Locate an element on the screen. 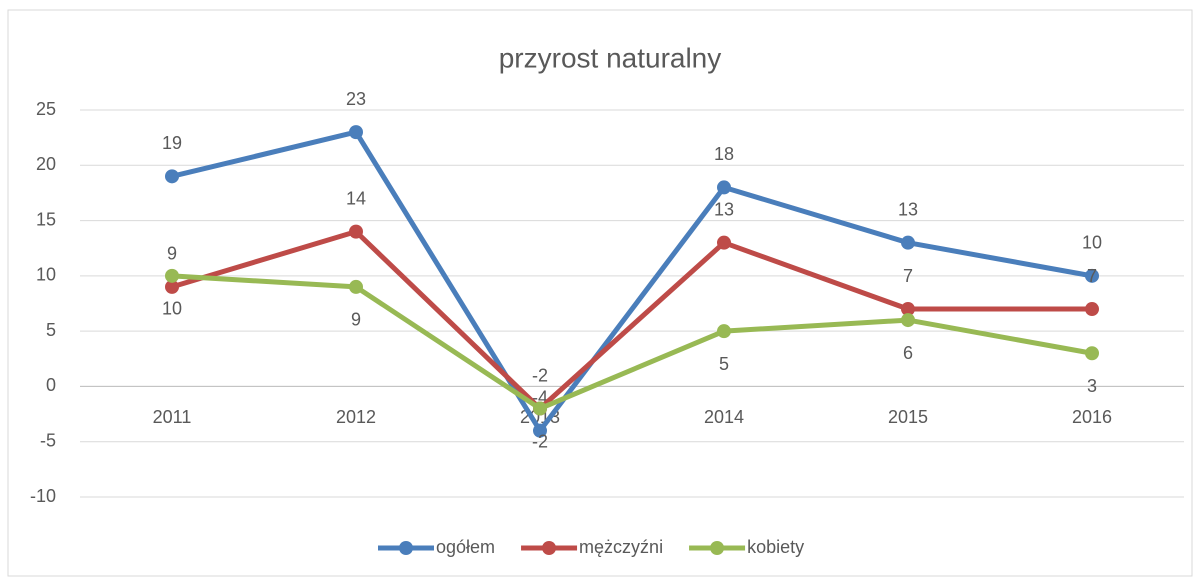  data-label: 18 is located at coordinates (724, 154).